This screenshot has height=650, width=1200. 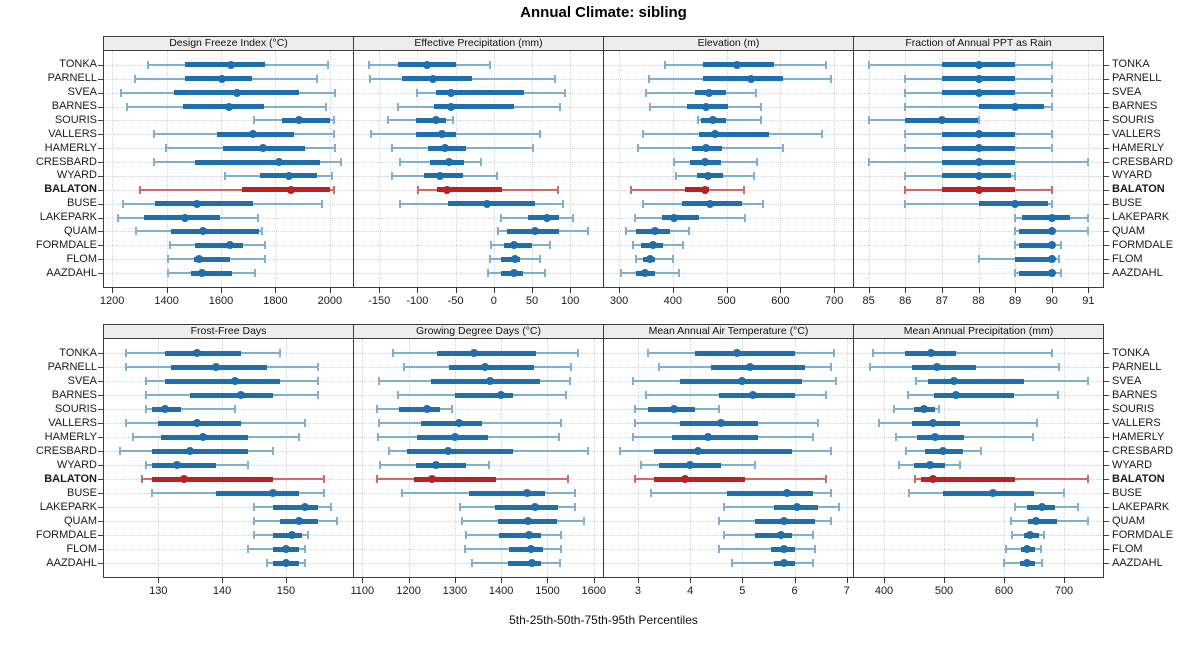 What do you see at coordinates (1141, 217) in the screenshot?
I see `site-label-right: LAKEPARK` at bounding box center [1141, 217].